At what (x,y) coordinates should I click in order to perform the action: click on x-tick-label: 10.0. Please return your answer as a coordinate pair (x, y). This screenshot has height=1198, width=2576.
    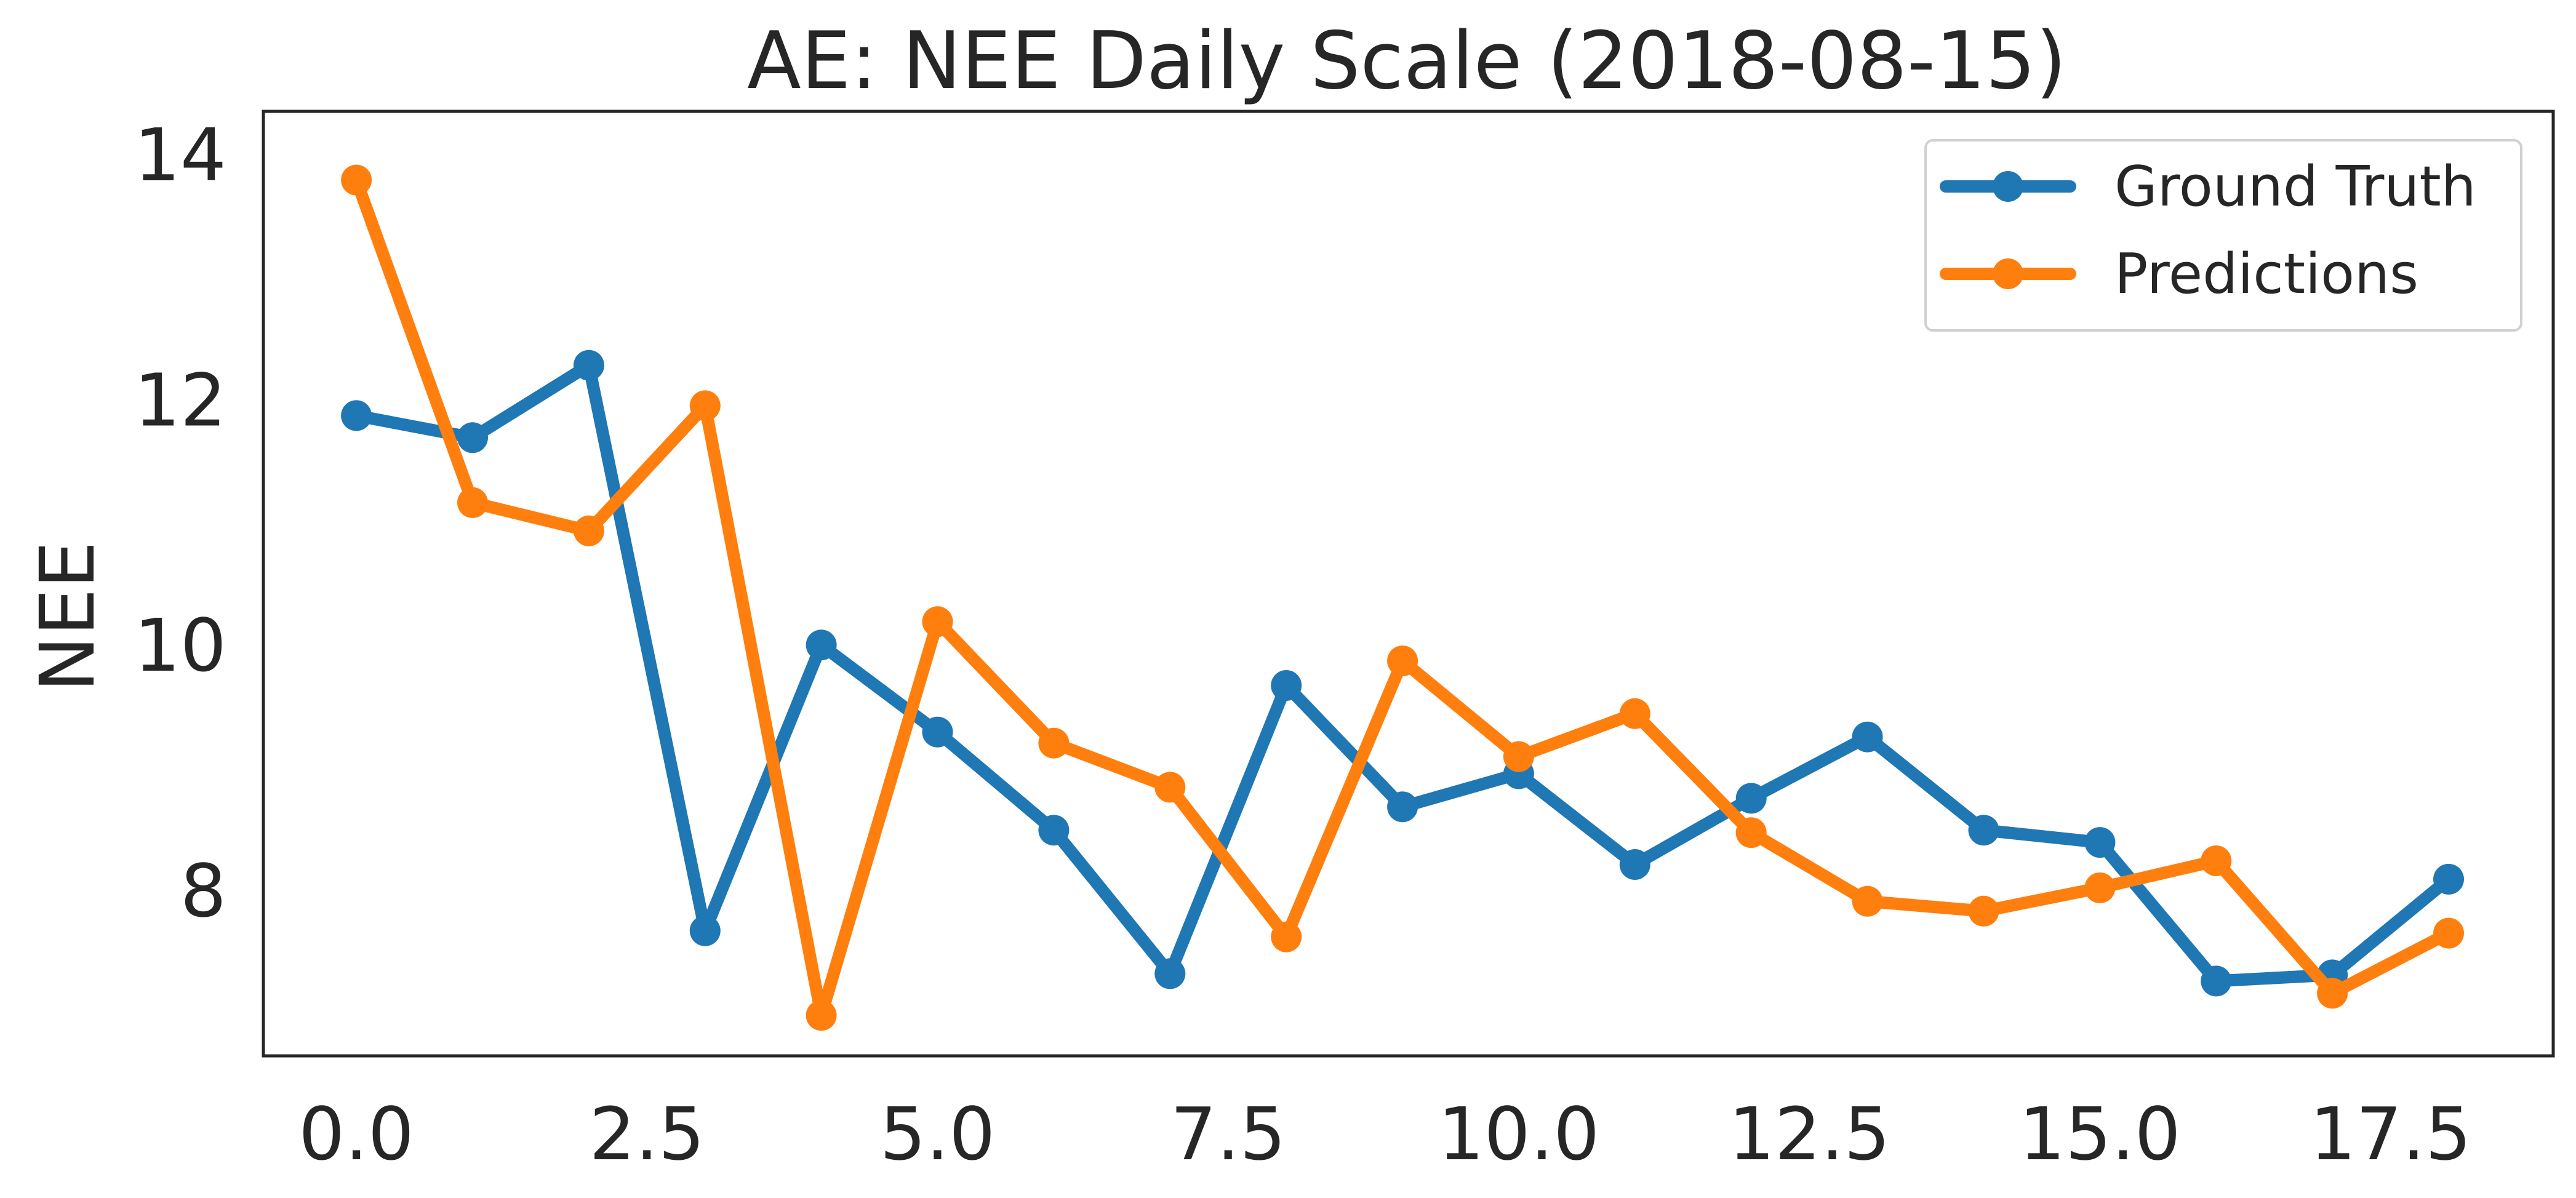
    Looking at the image, I should click on (1519, 1134).